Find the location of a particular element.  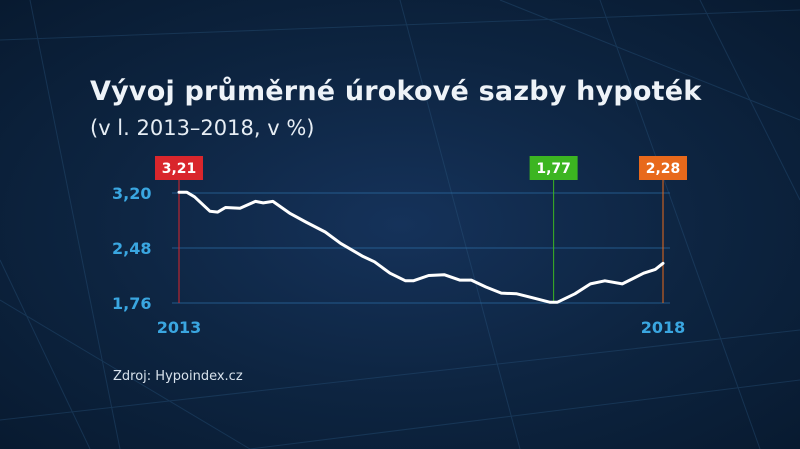

annotation-label: 3,21 is located at coordinates (179, 169).